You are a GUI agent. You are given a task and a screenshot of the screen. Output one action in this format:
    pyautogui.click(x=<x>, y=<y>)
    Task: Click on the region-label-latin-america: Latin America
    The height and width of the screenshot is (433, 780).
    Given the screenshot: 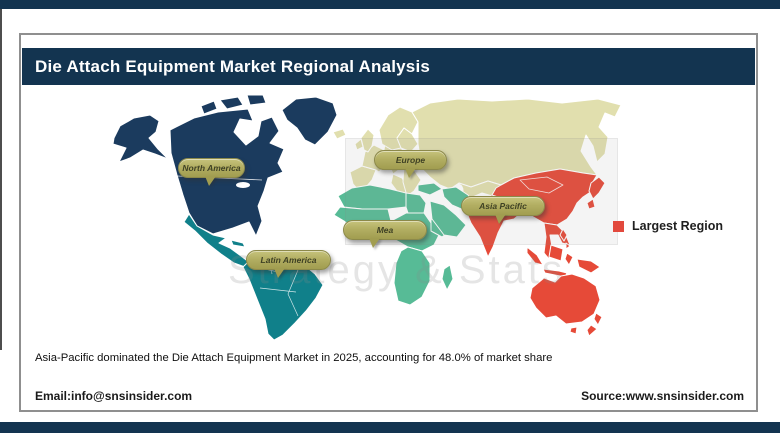 What is the action you would take?
    pyautogui.click(x=288, y=264)
    